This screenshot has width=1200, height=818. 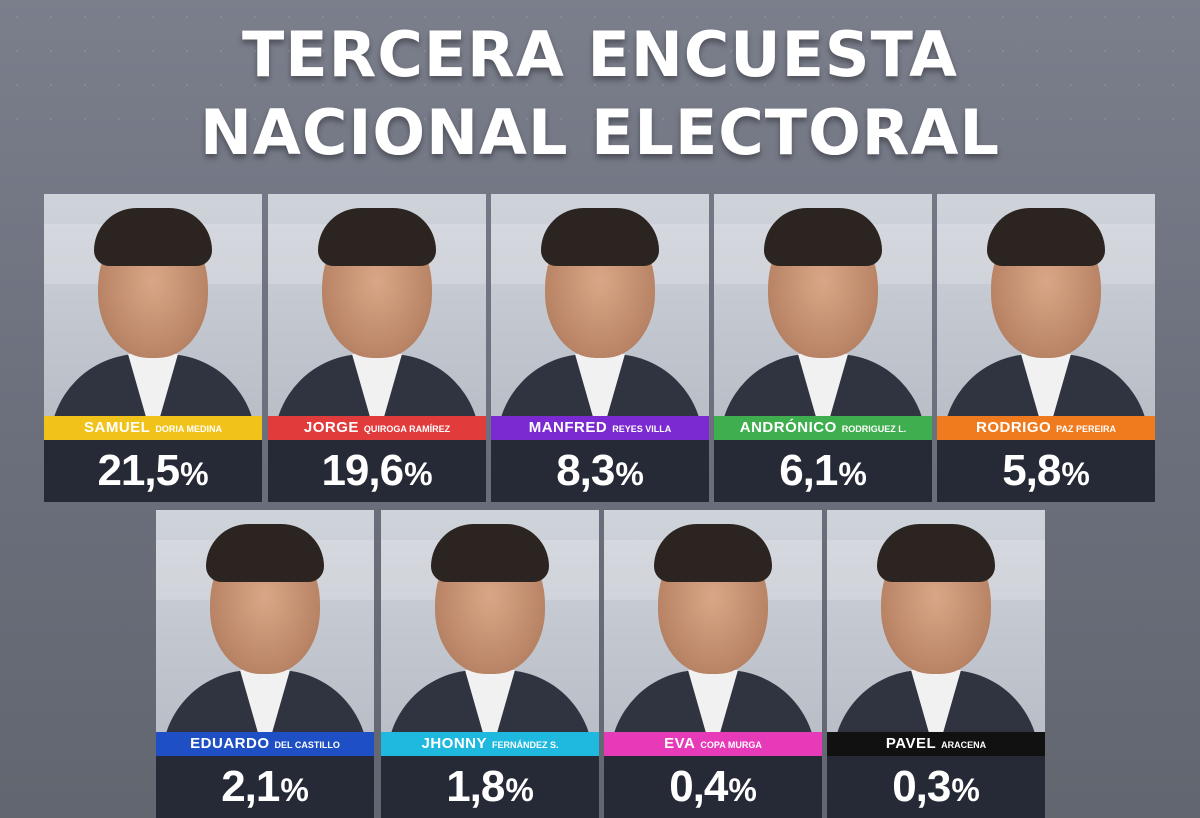 What do you see at coordinates (307, 745) in the screenshot?
I see `candidate-last-name: DEL CASTILLO` at bounding box center [307, 745].